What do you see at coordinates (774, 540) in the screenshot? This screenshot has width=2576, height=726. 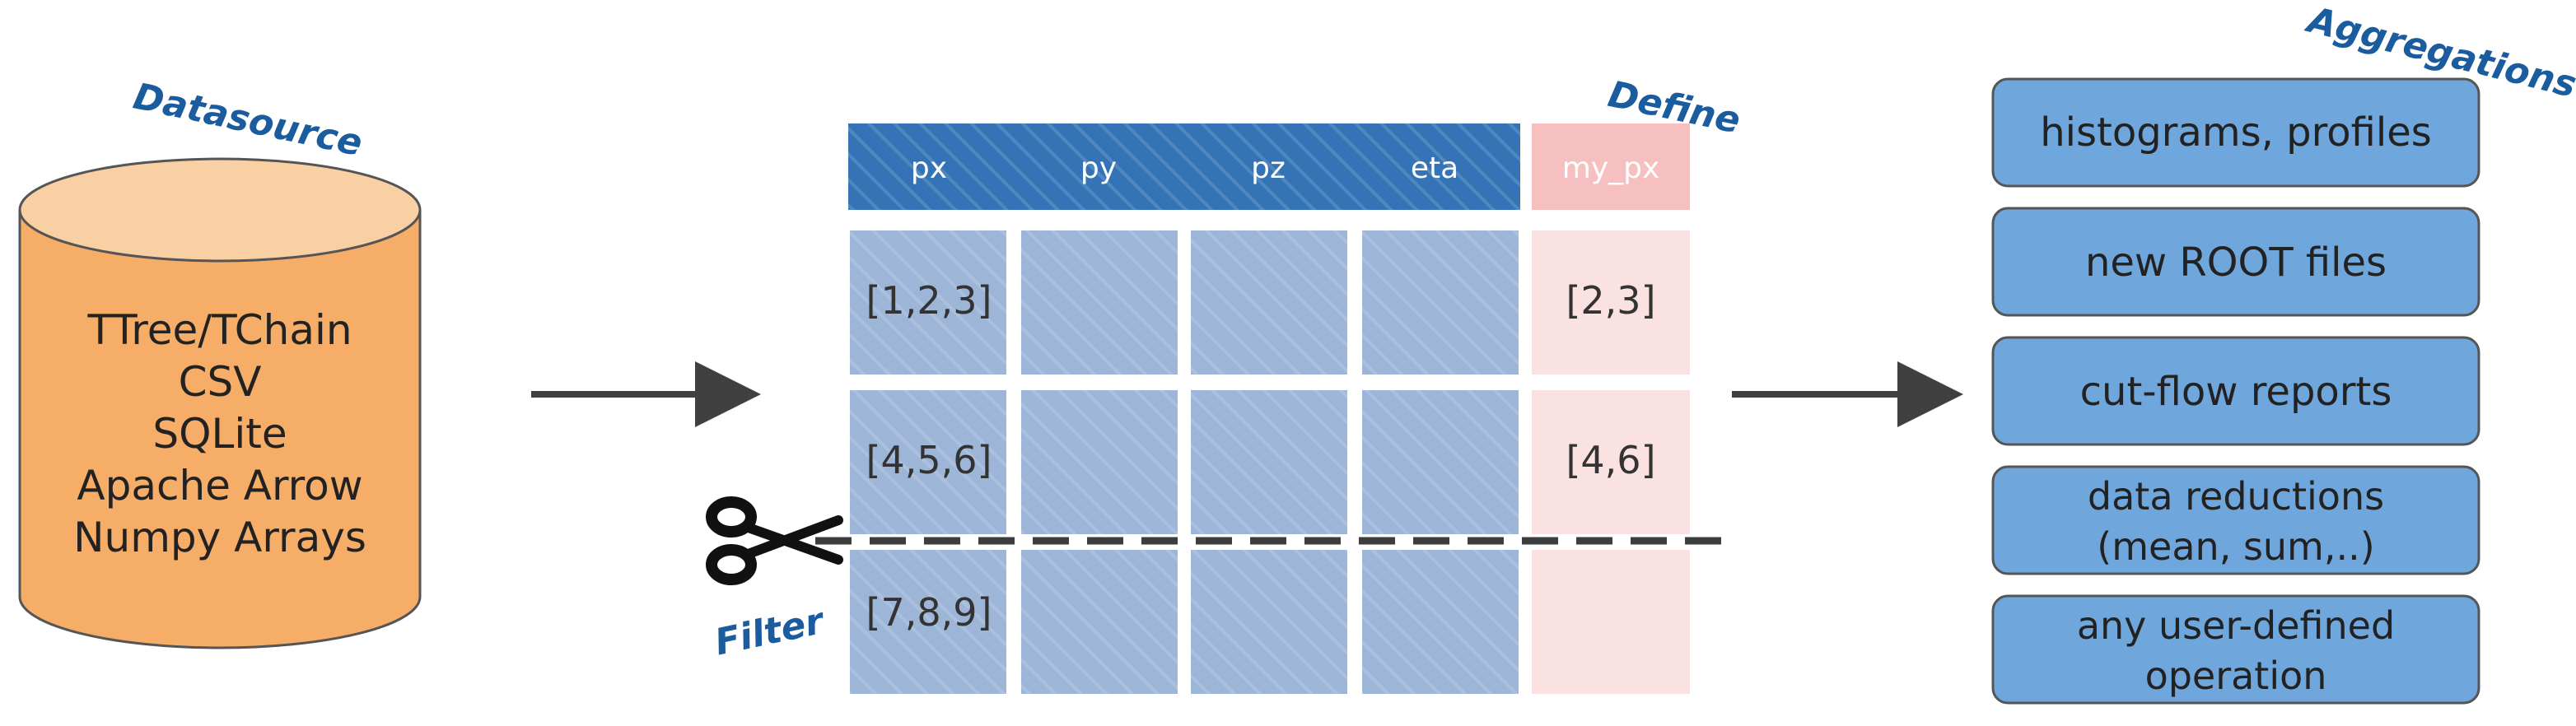 I see `scissors-icon` at bounding box center [774, 540].